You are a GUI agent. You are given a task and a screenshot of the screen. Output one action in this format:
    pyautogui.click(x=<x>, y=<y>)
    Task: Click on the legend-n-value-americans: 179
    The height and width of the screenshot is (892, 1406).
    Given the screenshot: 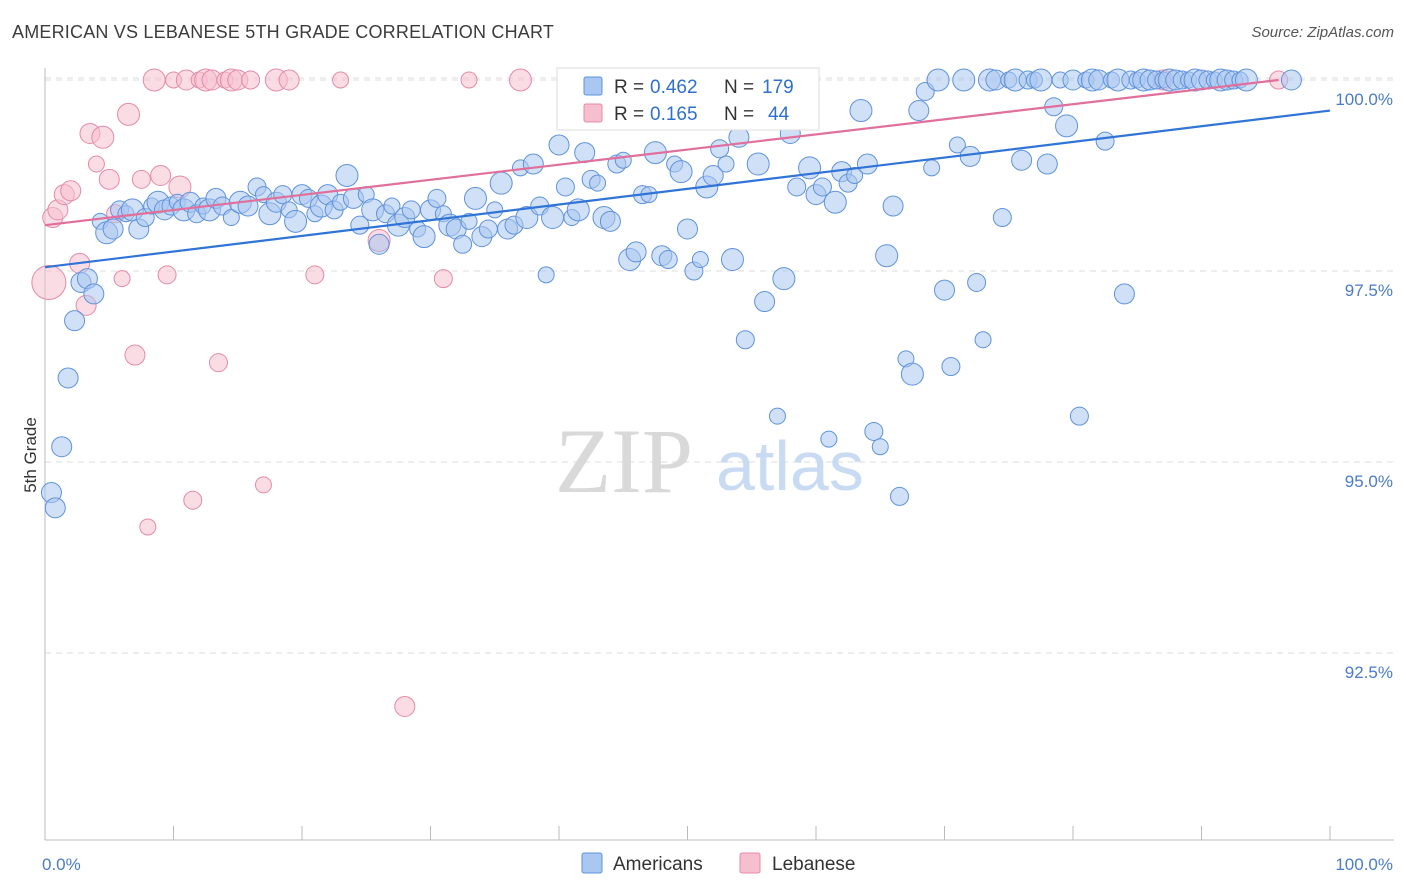 What is the action you would take?
    pyautogui.click(x=778, y=87)
    